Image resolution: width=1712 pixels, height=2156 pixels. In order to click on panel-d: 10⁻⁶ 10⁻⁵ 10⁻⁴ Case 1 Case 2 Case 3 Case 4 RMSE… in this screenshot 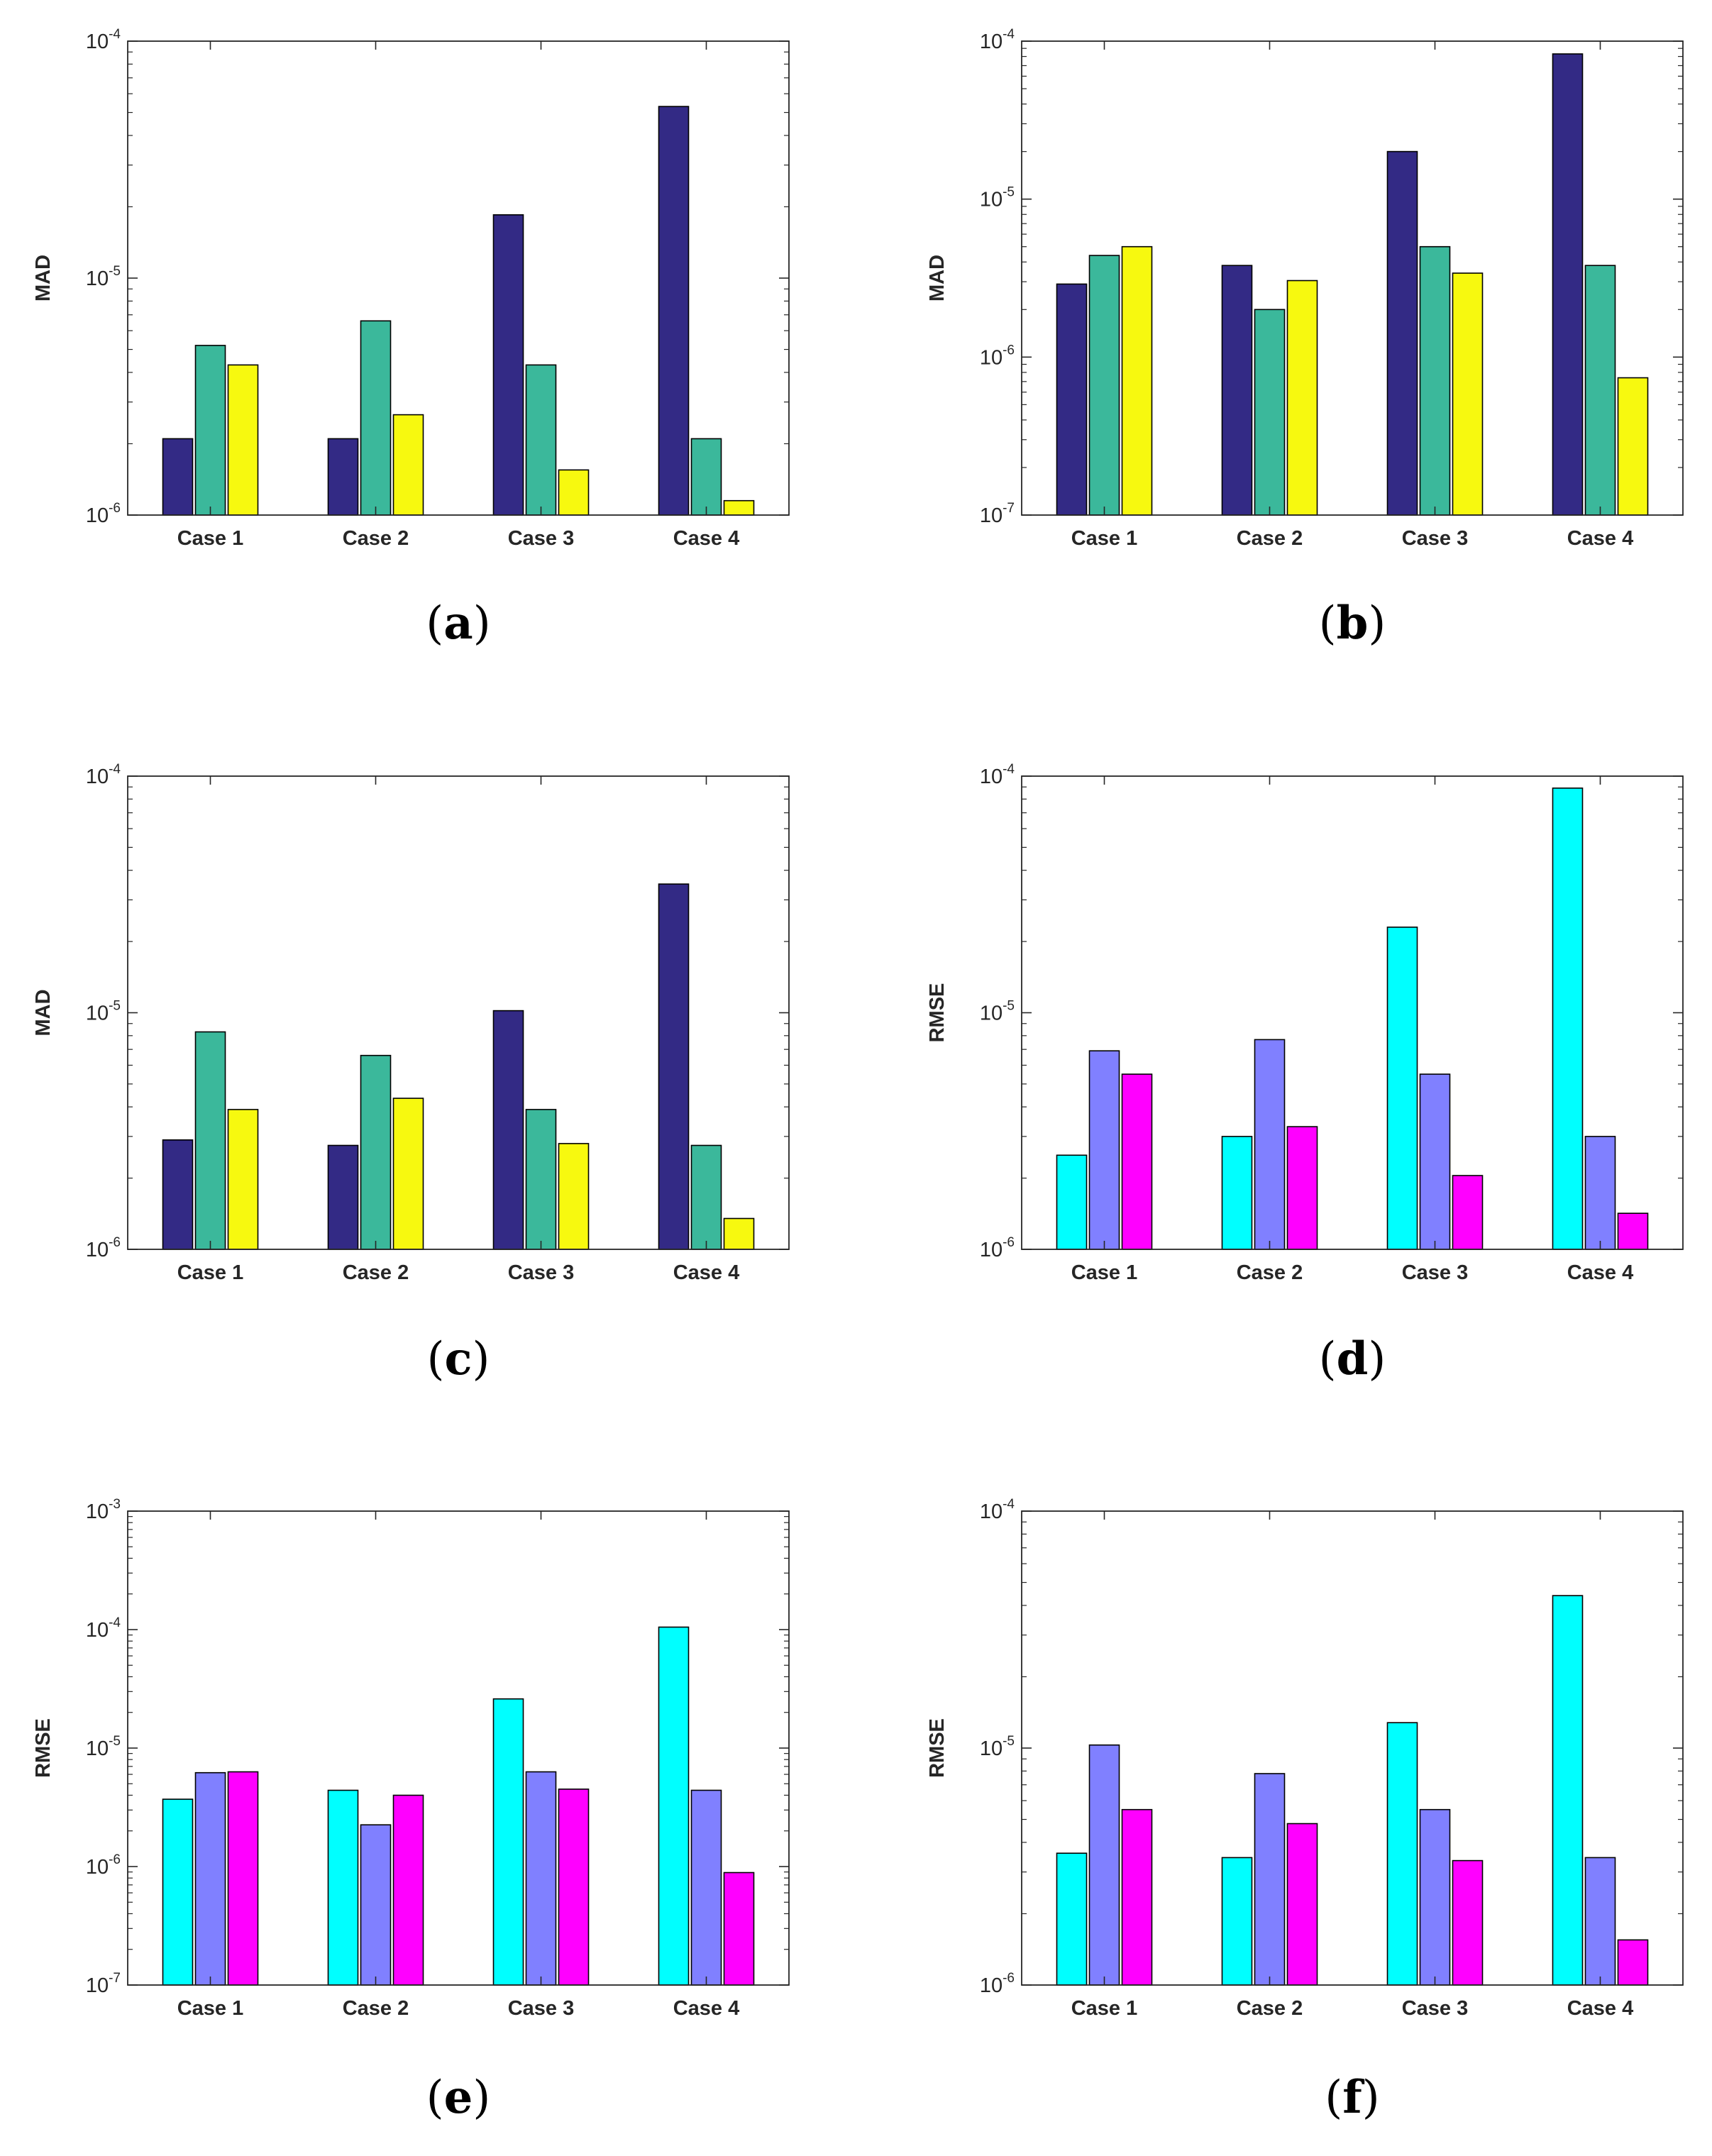, I will do `click(1305, 1074)`.